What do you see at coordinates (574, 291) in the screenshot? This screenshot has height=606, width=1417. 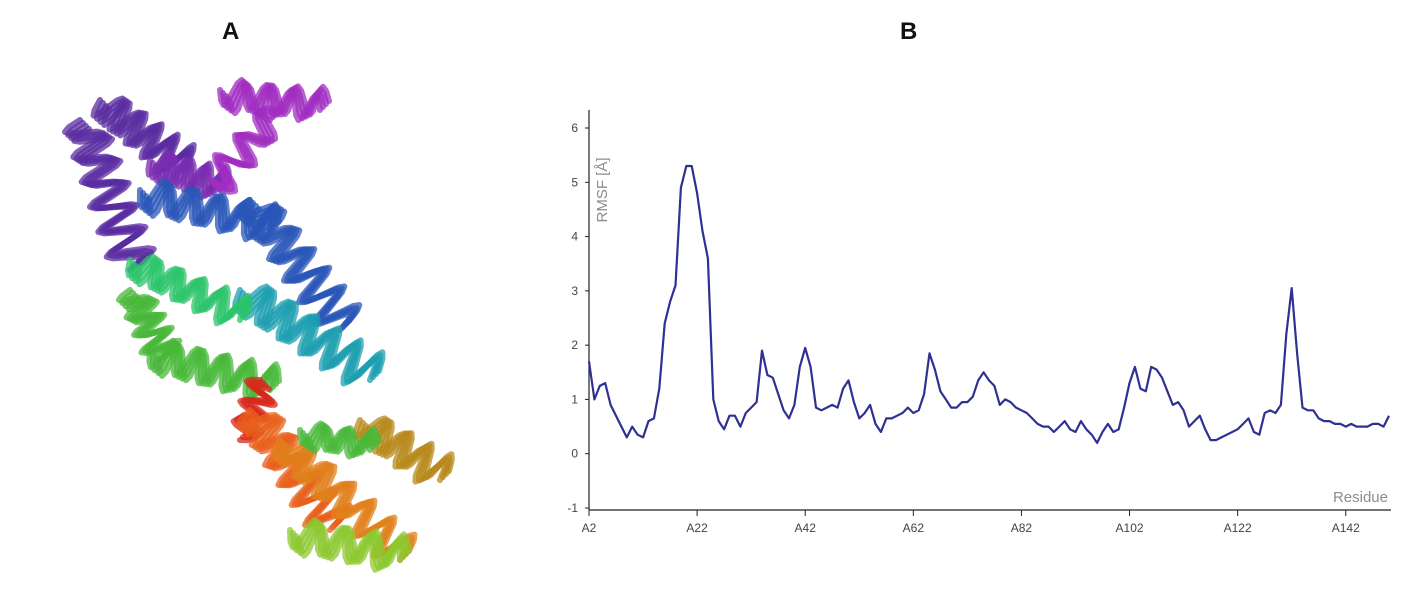 I see `y-tick-label: 3` at bounding box center [574, 291].